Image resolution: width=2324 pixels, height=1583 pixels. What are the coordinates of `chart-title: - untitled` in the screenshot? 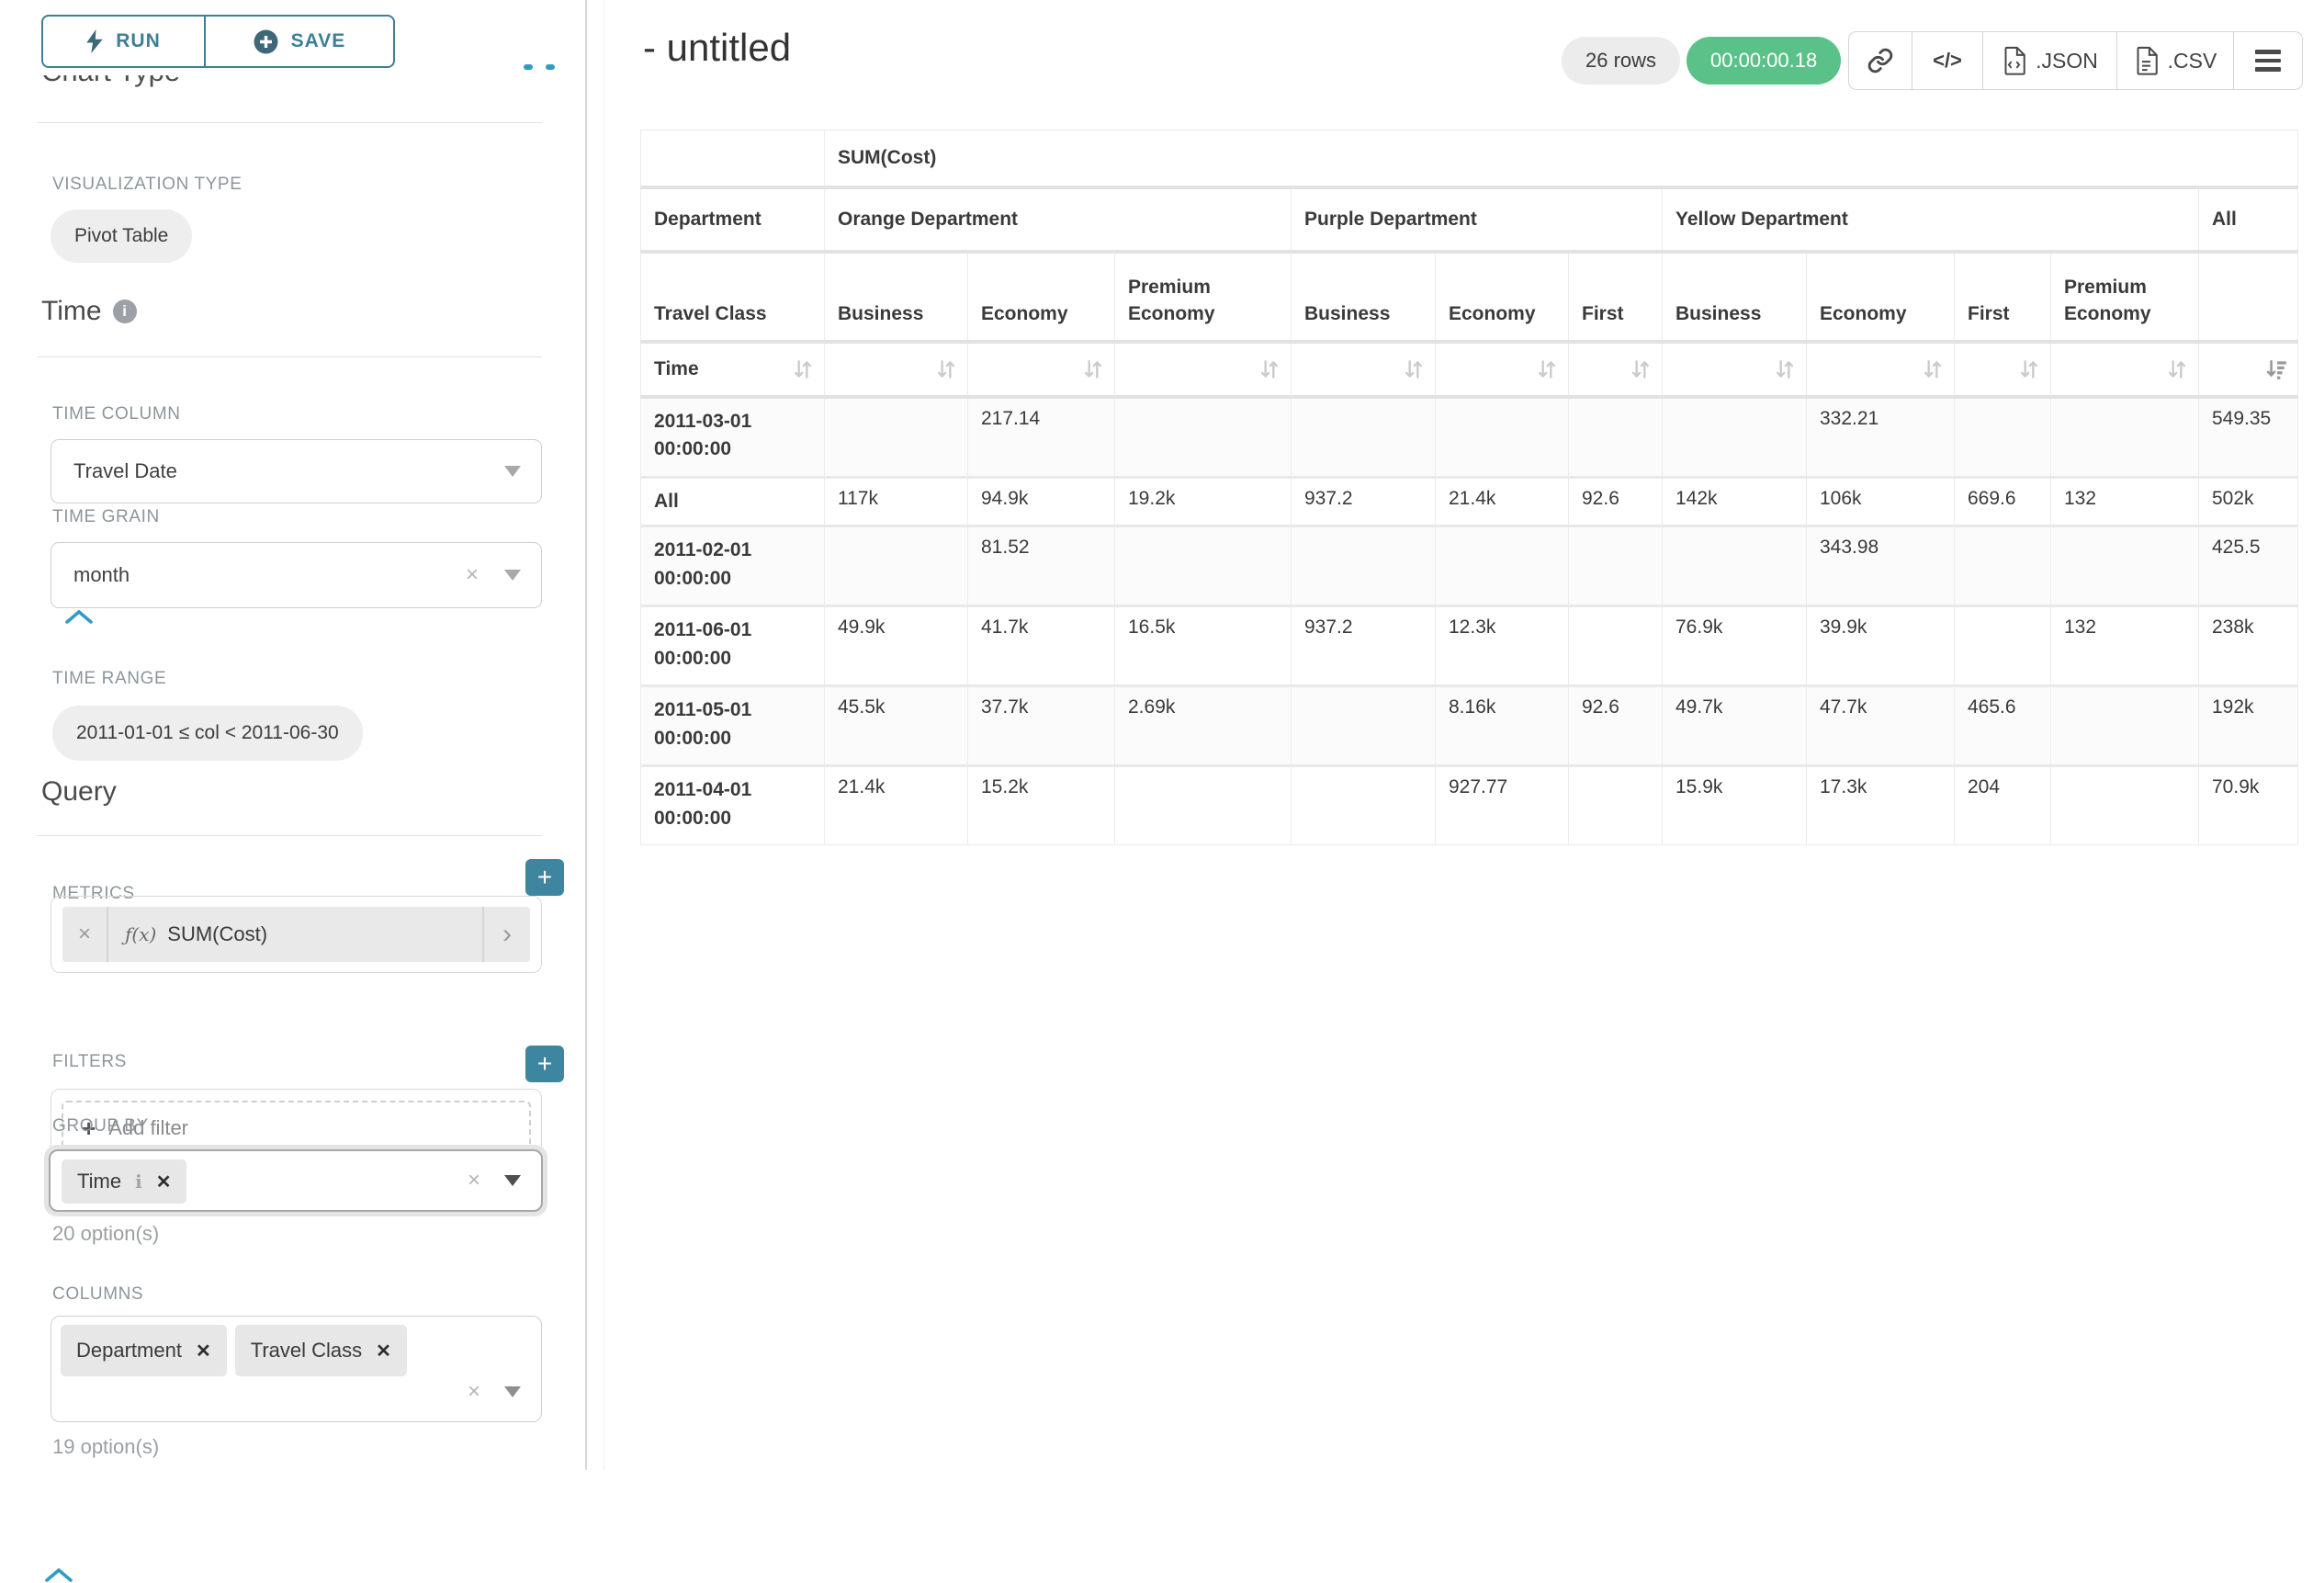 It's located at (717, 47).